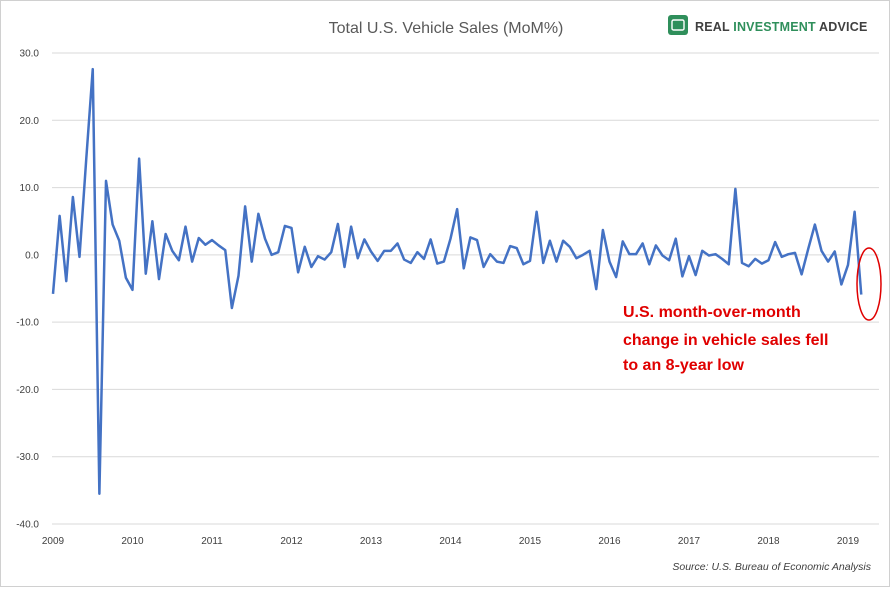 This screenshot has height=591, width=890. Describe the element at coordinates (869, 284) in the screenshot. I see `annotation-highlight-ellipse` at that location.